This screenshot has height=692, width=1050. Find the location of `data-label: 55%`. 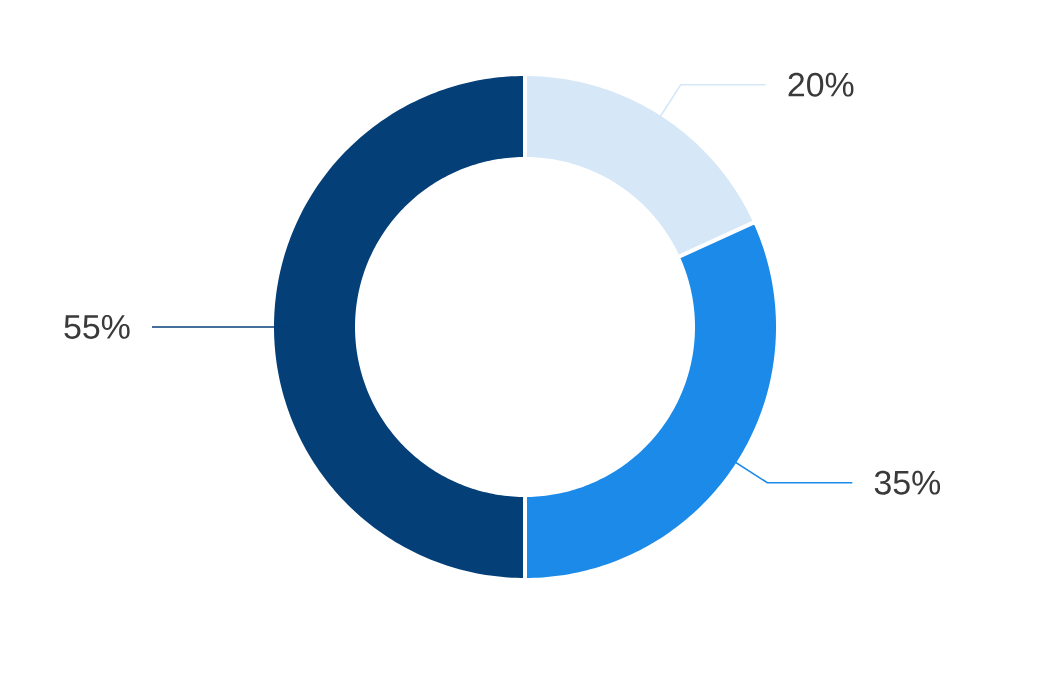

data-label: 55% is located at coordinates (97, 327).